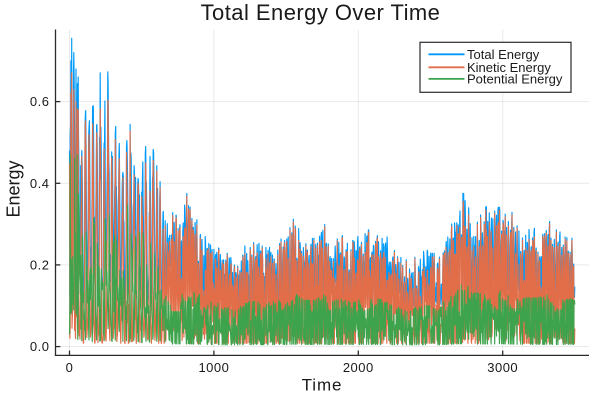 The width and height of the screenshot is (600, 405). I want to click on svg-text: 3000, so click(502, 367).